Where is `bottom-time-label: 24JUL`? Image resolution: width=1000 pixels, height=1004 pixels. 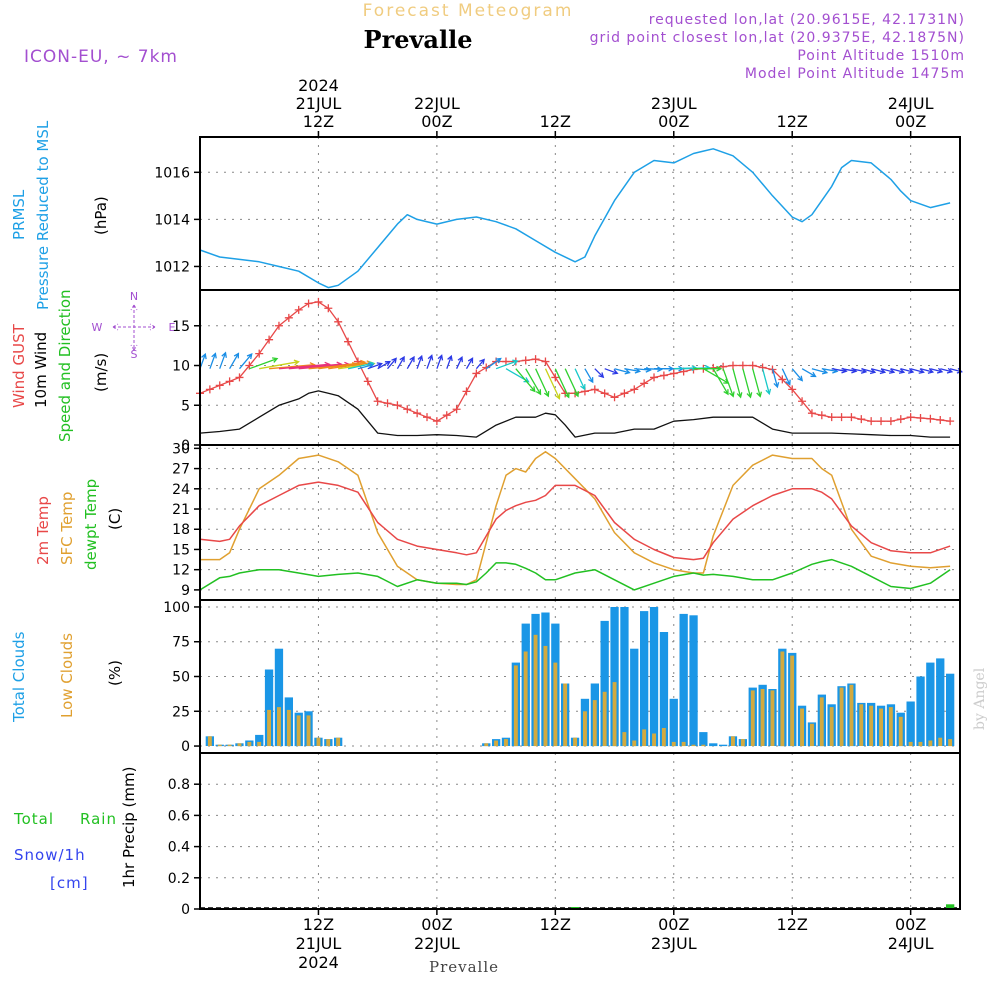 bottom-time-label: 24JUL is located at coordinates (911, 943).